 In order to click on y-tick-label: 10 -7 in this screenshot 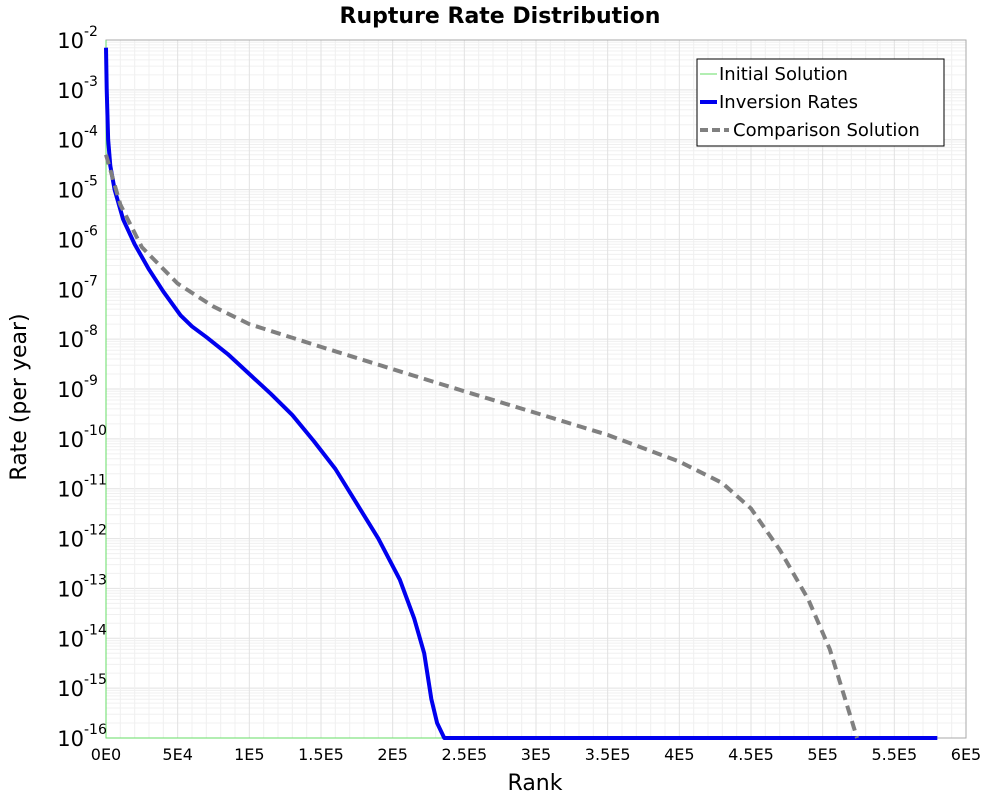, I will do `click(77, 287)`.